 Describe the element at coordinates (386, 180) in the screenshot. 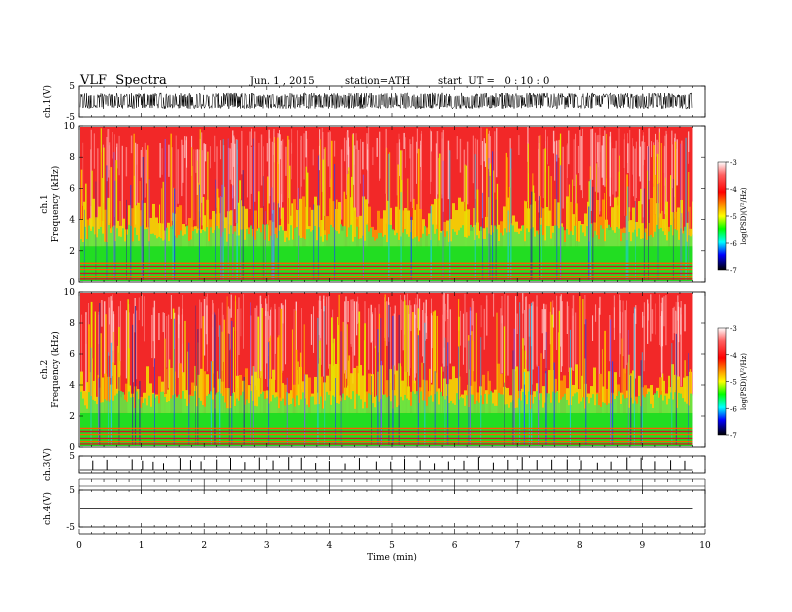

I see `spectrogram-pink-streaks` at that location.